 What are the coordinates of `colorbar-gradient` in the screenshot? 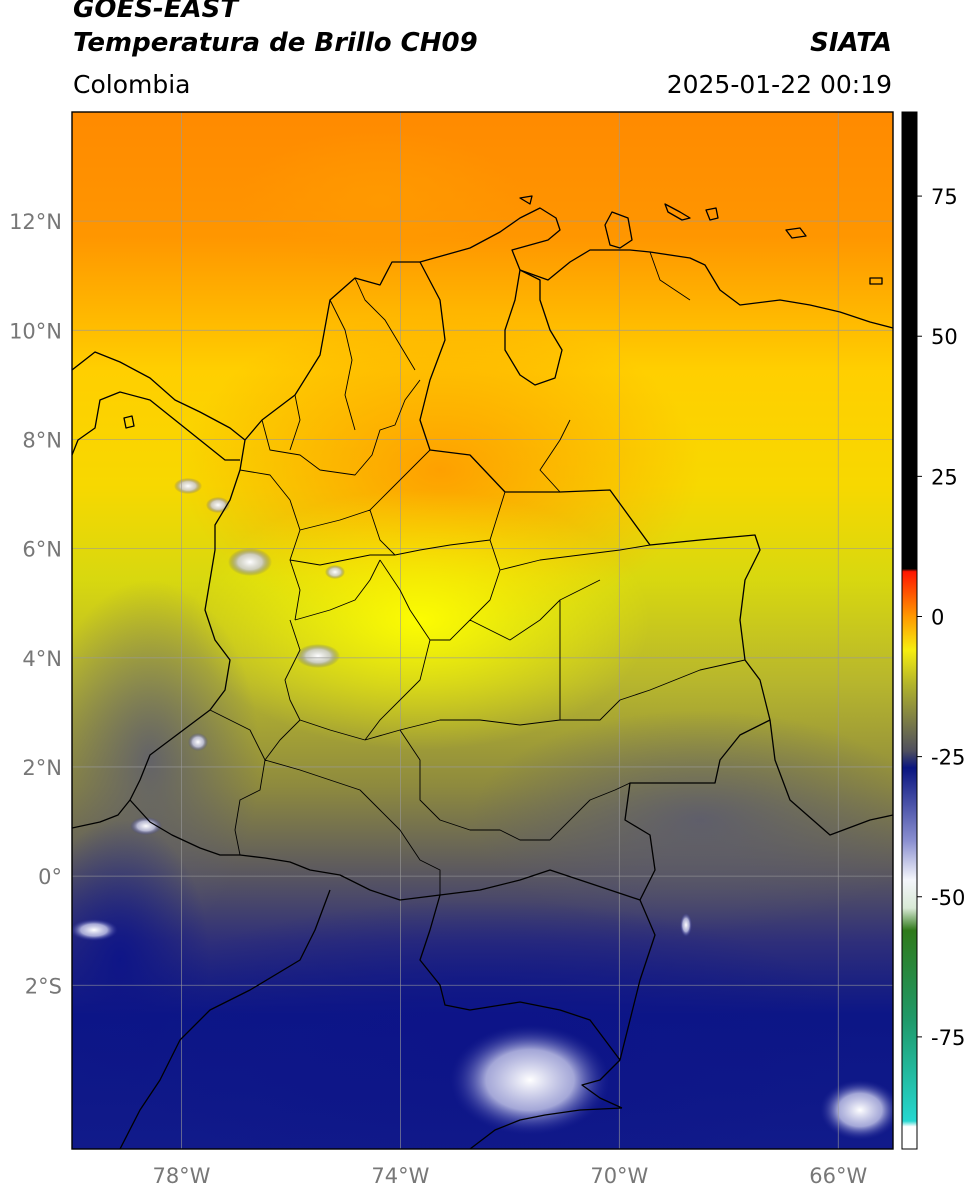 It's located at (909, 630).